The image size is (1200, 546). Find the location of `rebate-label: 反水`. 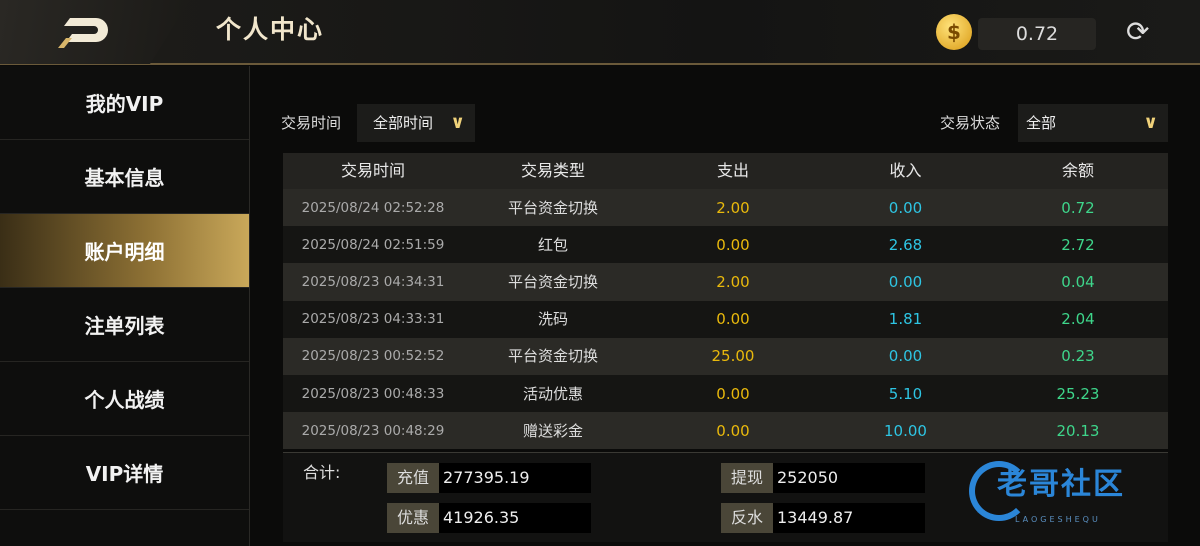

rebate-label: 反水 is located at coordinates (747, 518).